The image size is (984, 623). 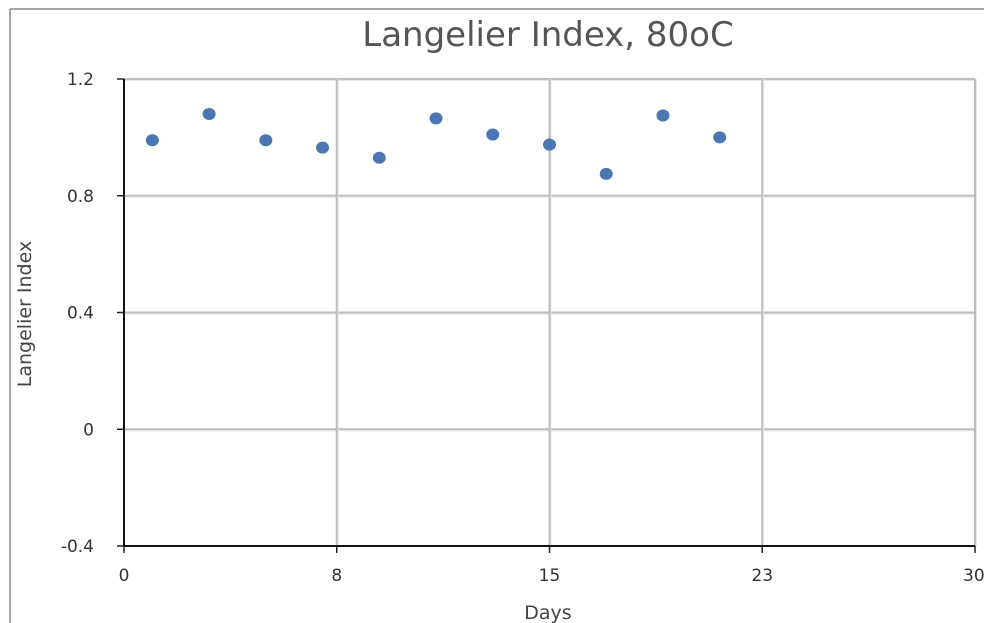 I want to click on x-tick-labels: 0 8 15 23 30, so click(x=551, y=576).